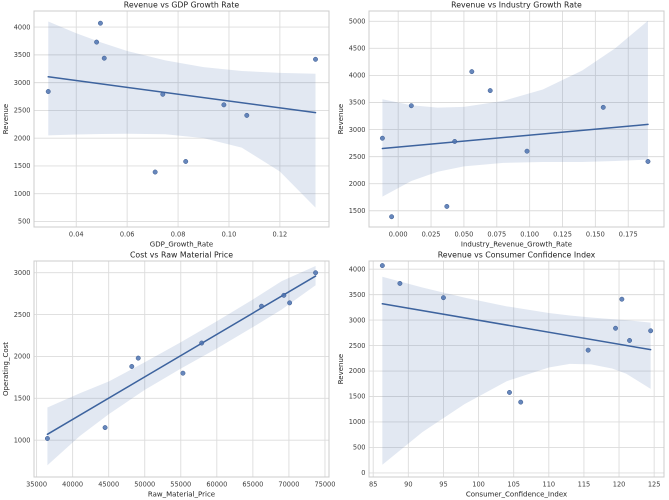 Image resolution: width=669 pixels, height=500 pixels. Describe the element at coordinates (181, 255) in the screenshot. I see `chart-title: Cost vs Raw Material Price` at that location.